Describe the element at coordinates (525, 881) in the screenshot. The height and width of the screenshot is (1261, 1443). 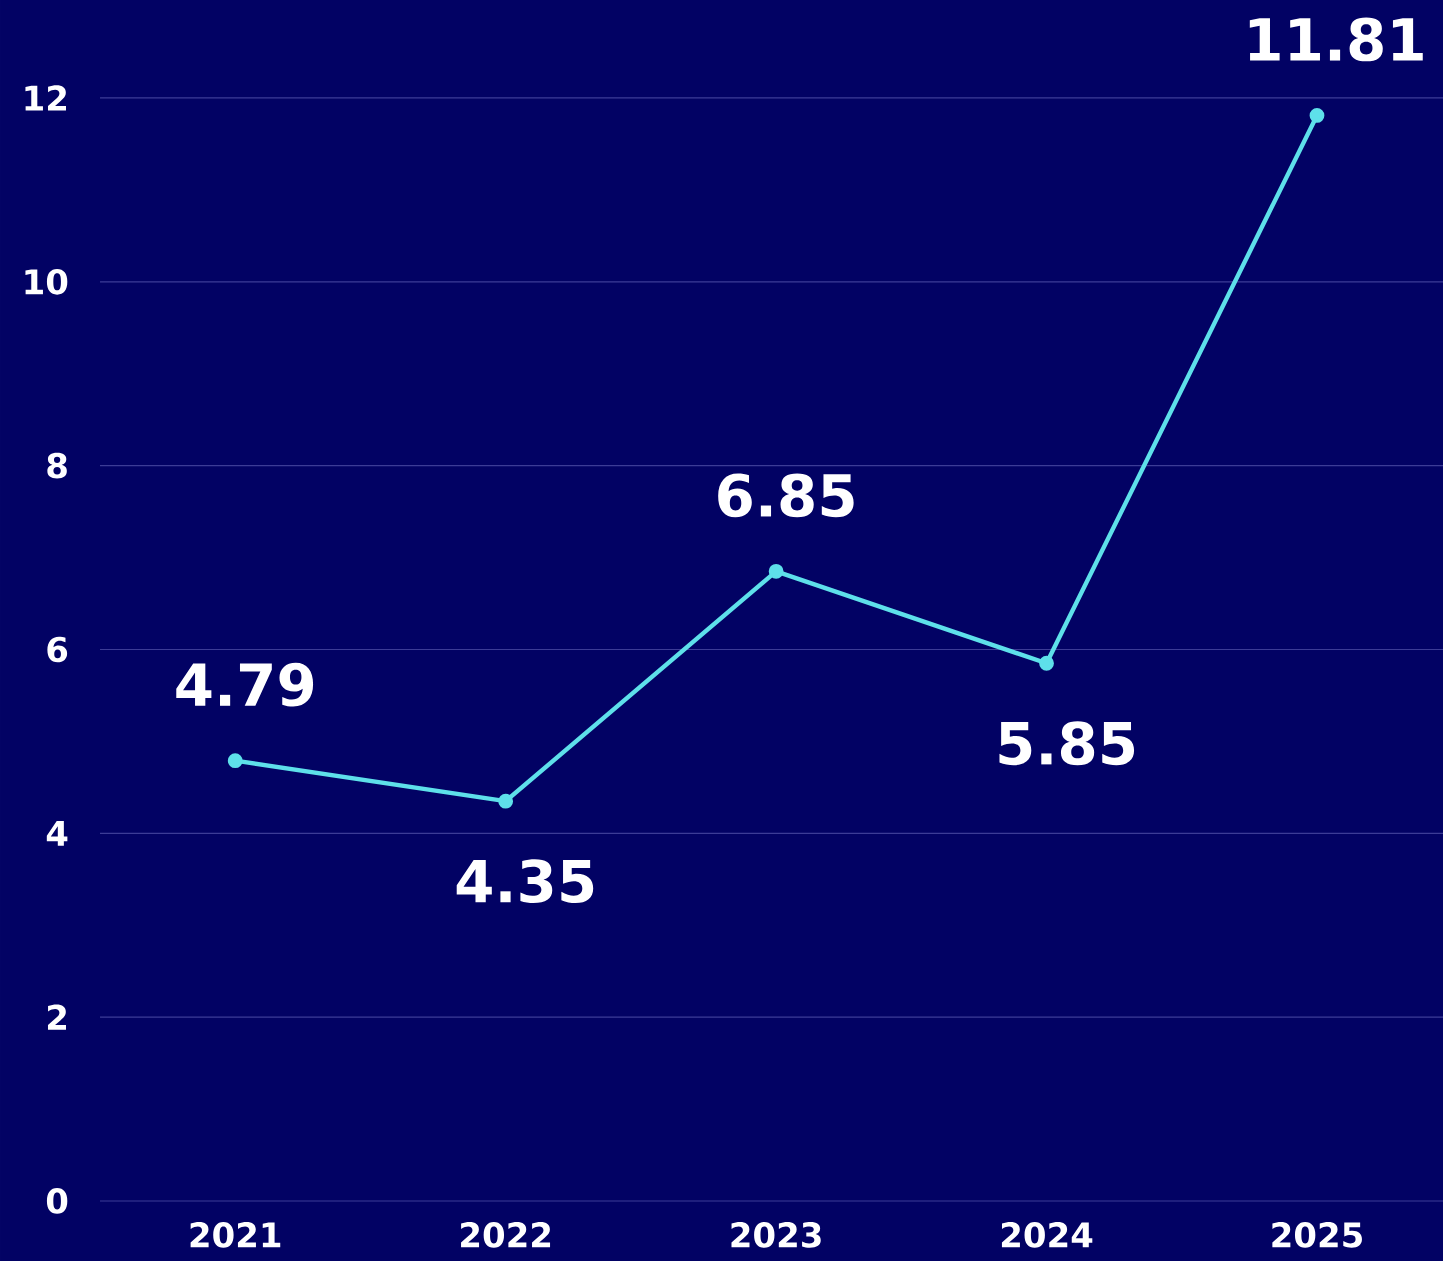
I see `data-label: 4.35` at that location.